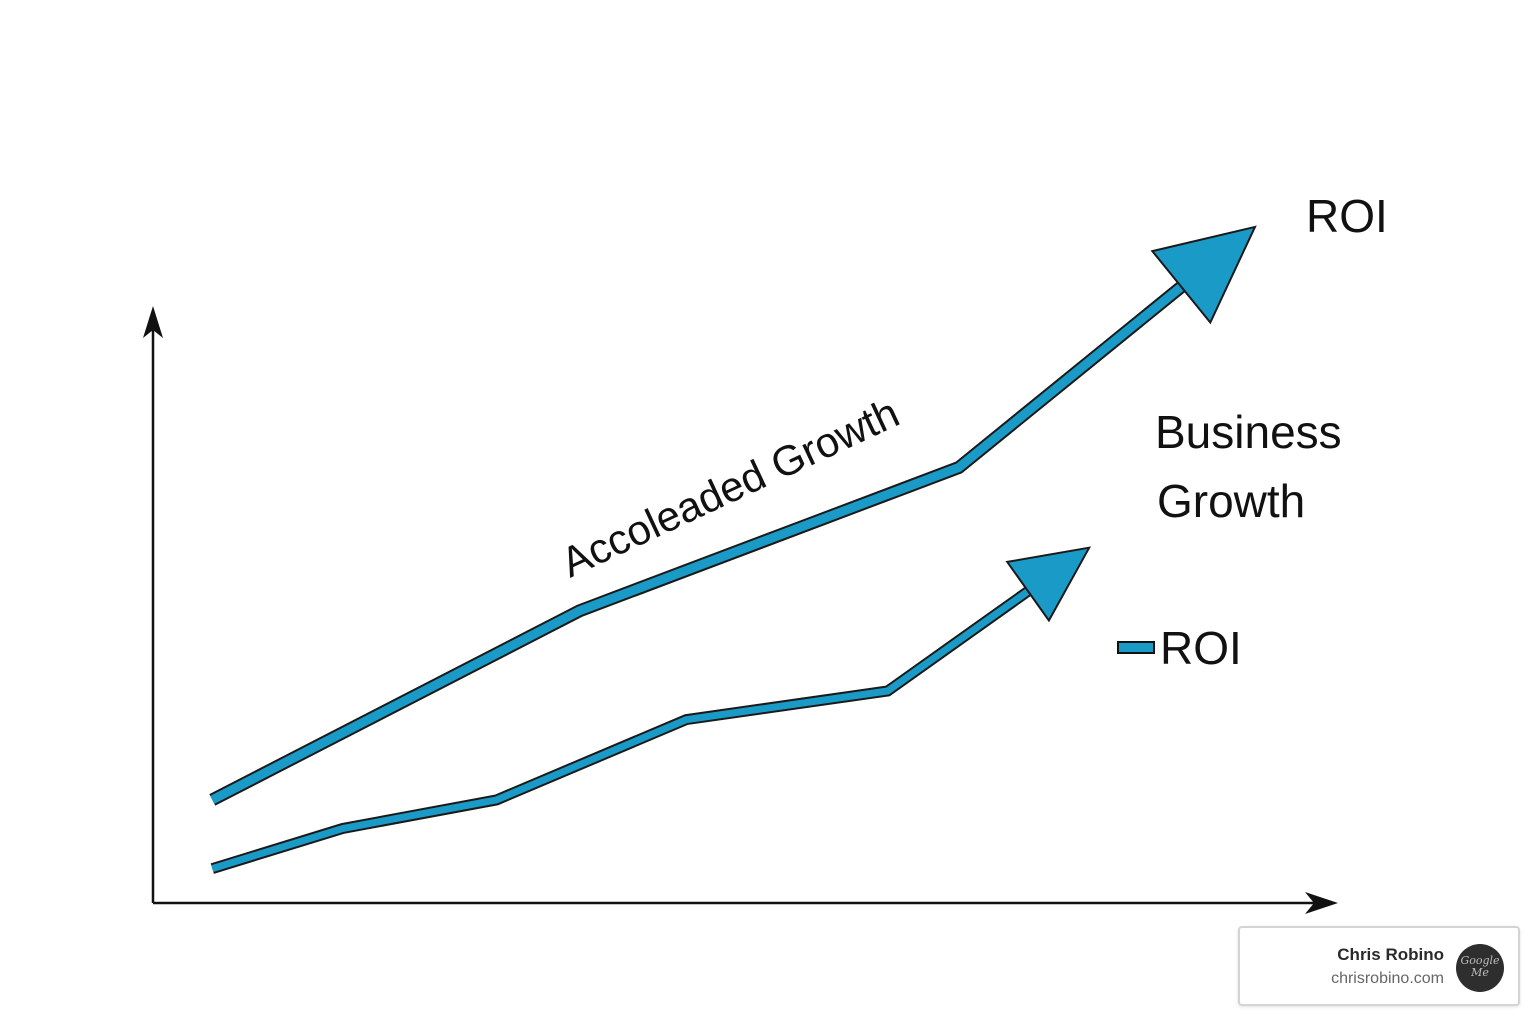  Describe the element at coordinates (1347, 216) in the screenshot. I see `upper-arrow-label: ROI` at that location.